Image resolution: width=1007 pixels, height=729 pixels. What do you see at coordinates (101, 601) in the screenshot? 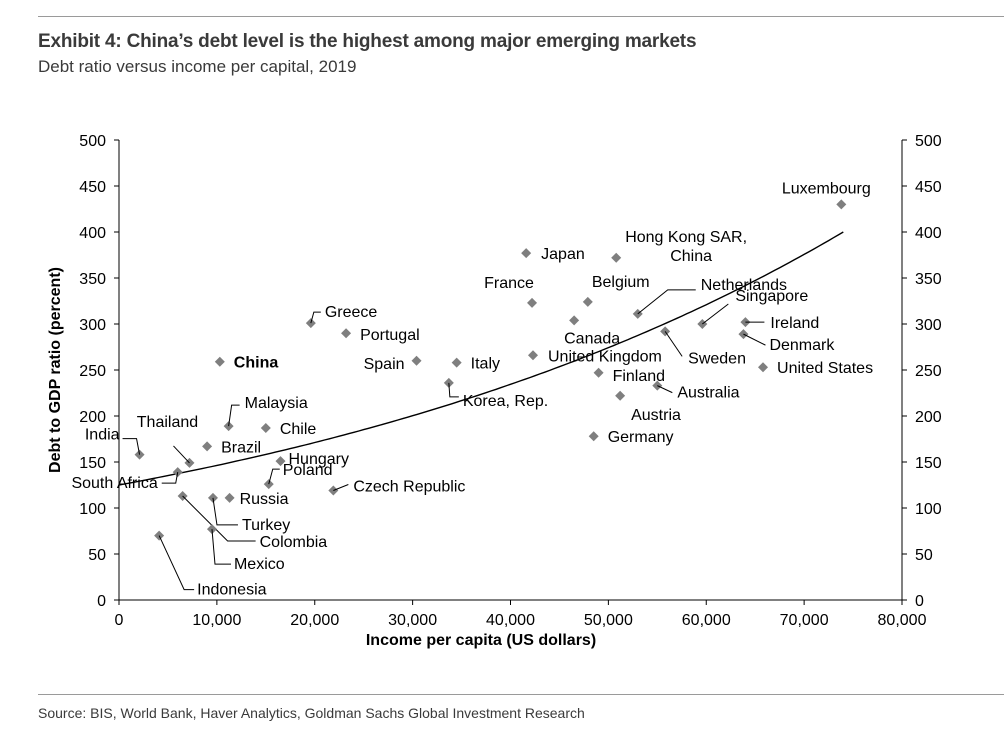
I see `y-tick-label-left: 0` at bounding box center [101, 601].